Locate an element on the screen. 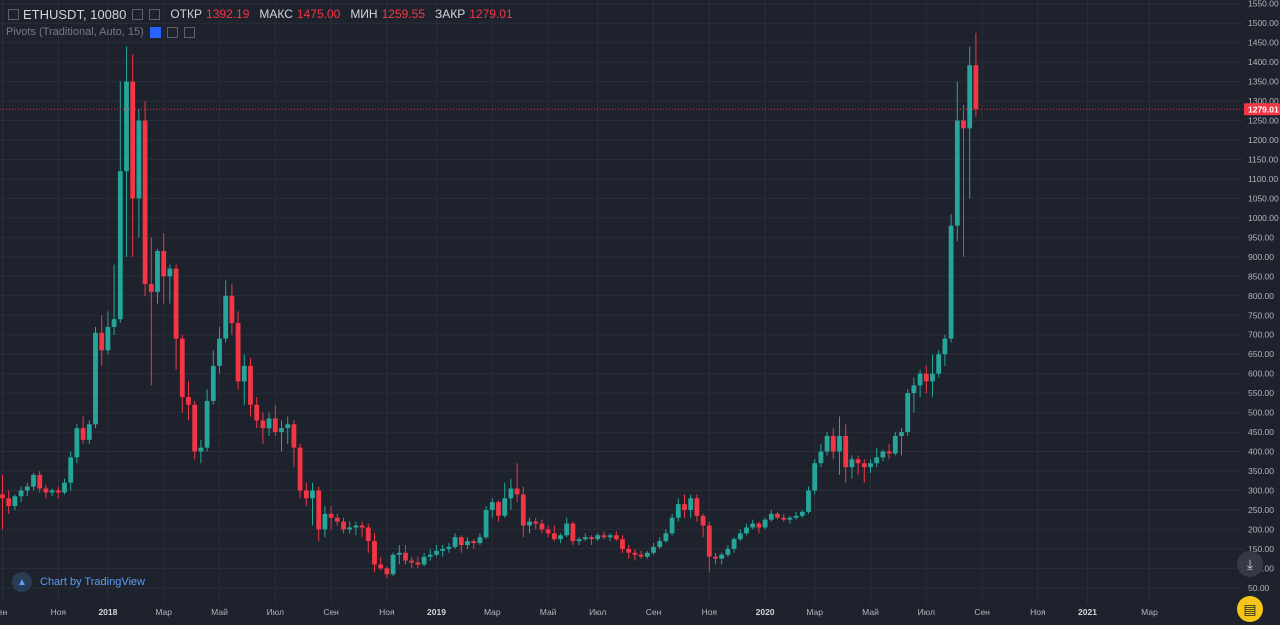 This screenshot has width=1280, height=625. collapse-legend-icon is located at coordinates (13, 14).